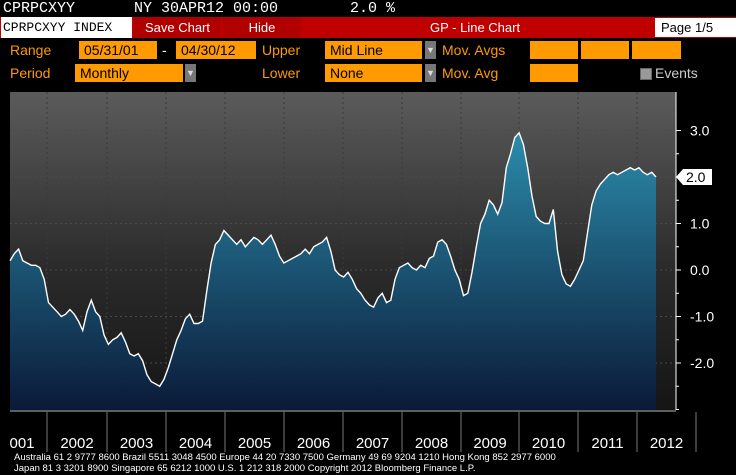 The height and width of the screenshot is (475, 736). What do you see at coordinates (373, 73) in the screenshot?
I see `lower-select: None` at bounding box center [373, 73].